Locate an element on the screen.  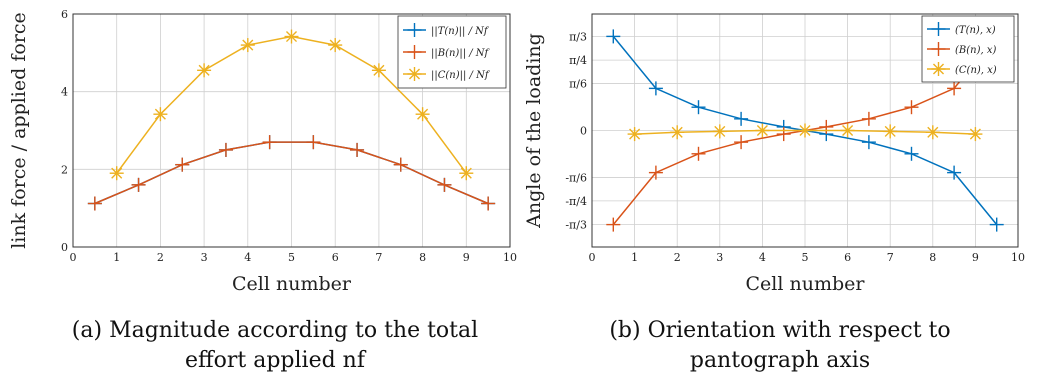
legend-label: ||C(n)|| / Nf is located at coordinates (461, 75).